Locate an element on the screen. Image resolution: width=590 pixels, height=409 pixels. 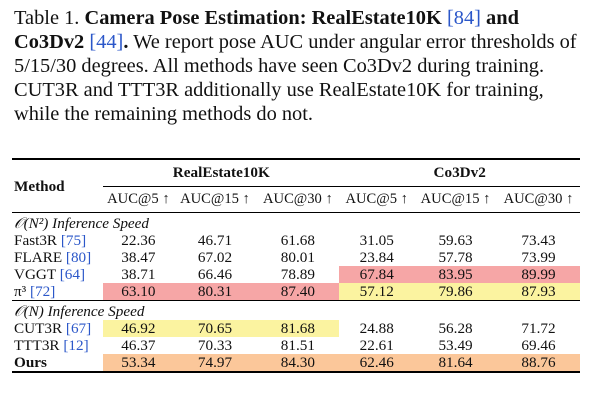
metric-cell: 88.76 is located at coordinates (538, 363).